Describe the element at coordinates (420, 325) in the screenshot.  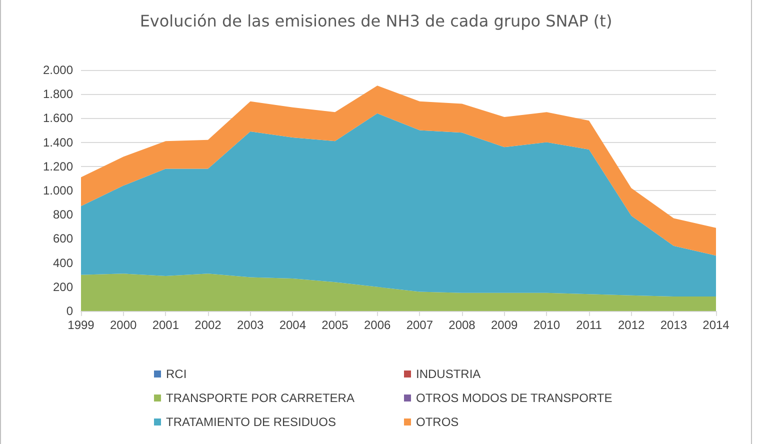
I see `x-tick-label: 2007` at that location.